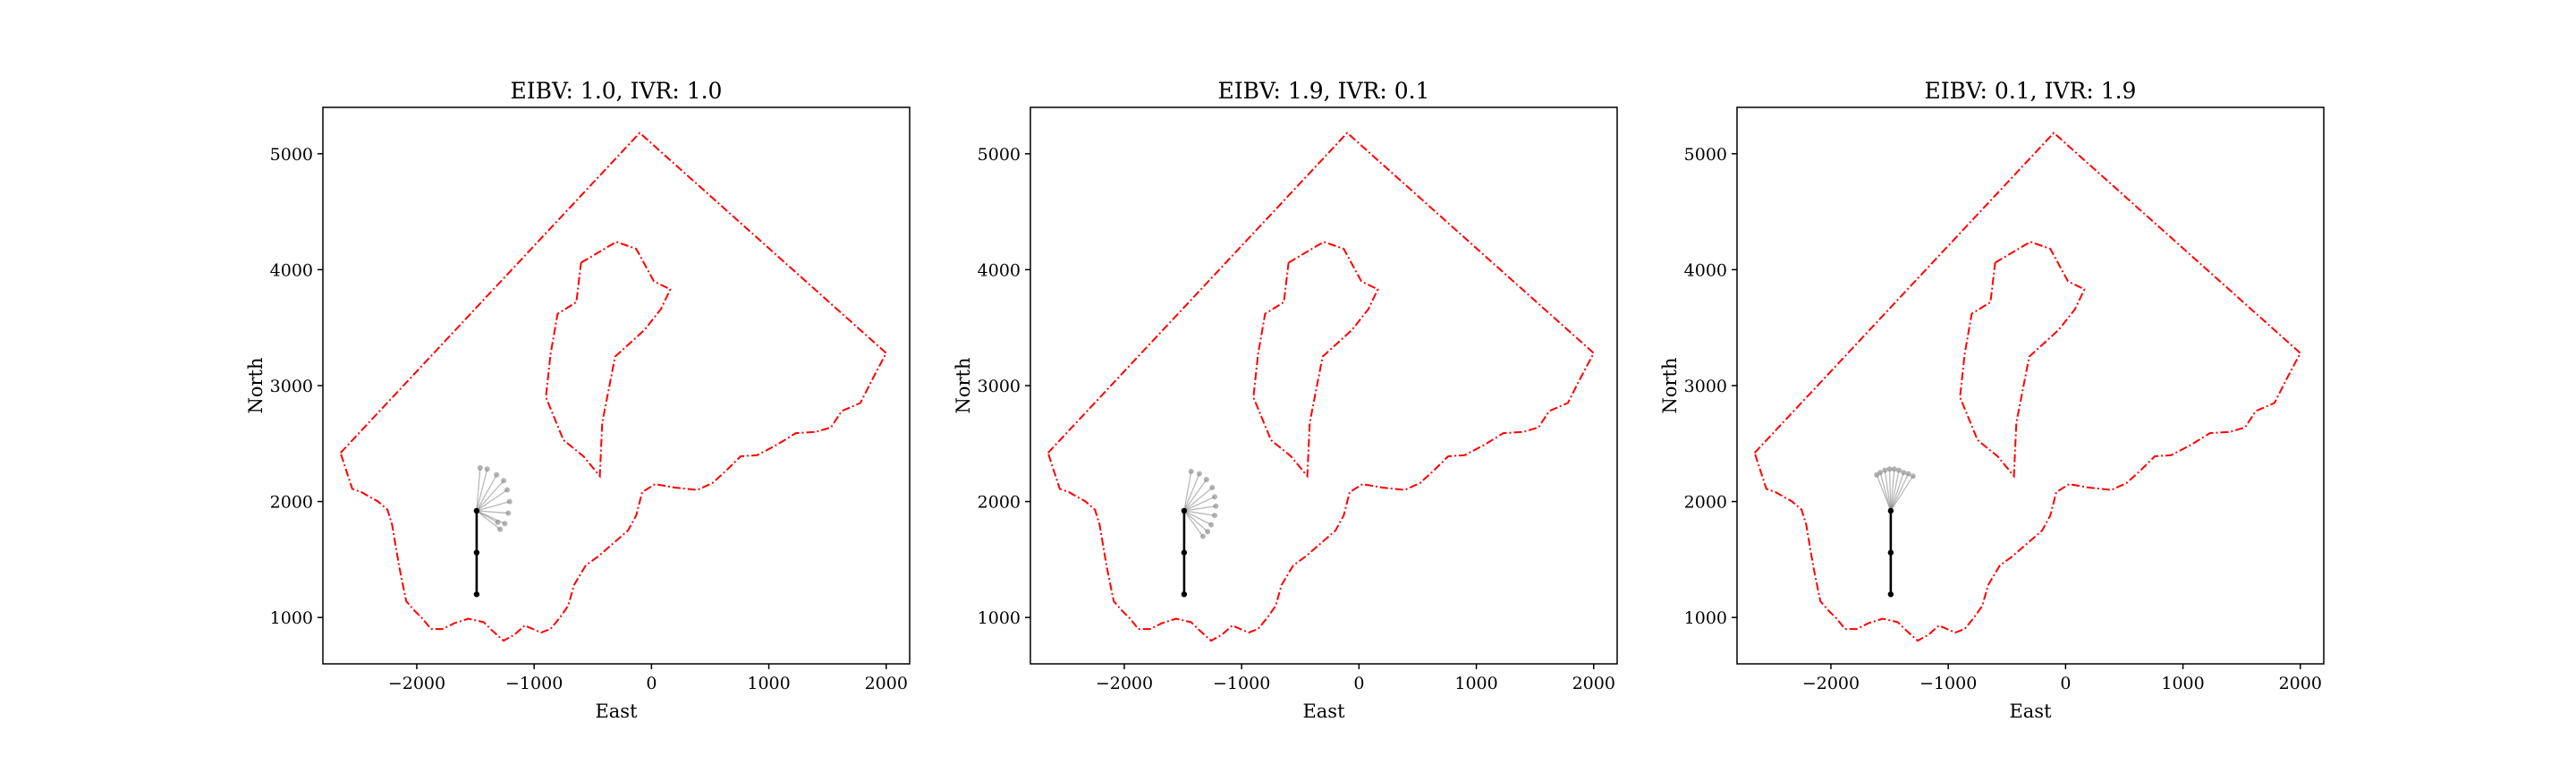  Describe the element at coordinates (1324, 91) in the screenshot. I see `chart-title: EIBV: 1.9, IVR: 0.1` at that location.